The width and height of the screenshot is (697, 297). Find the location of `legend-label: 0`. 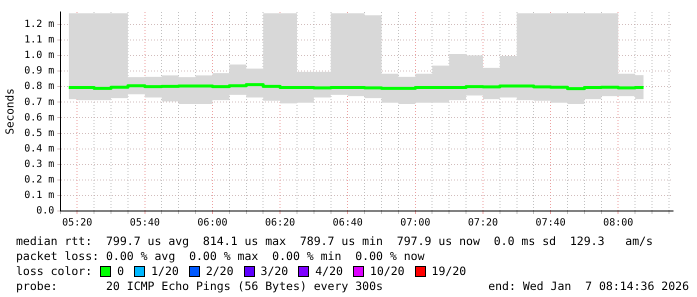

legend-label: 0 is located at coordinates (120, 271).